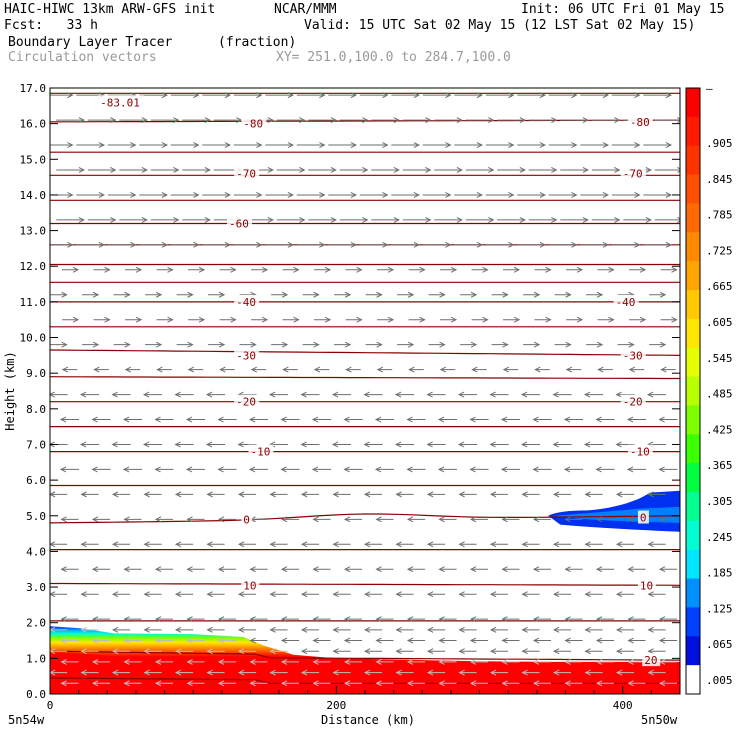  Describe the element at coordinates (633, 355) in the screenshot. I see `isotherm-label: -30` at that location.